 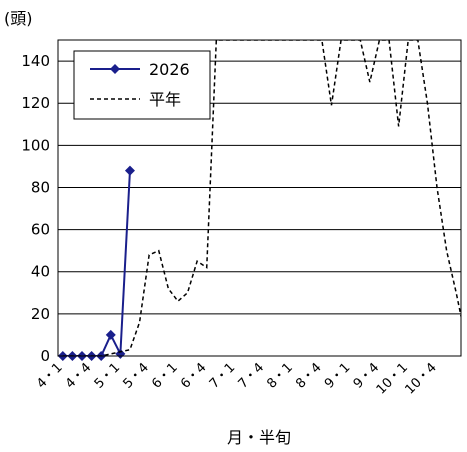 I want to click on x-tick-label: 5・4, so click(x=135, y=375).